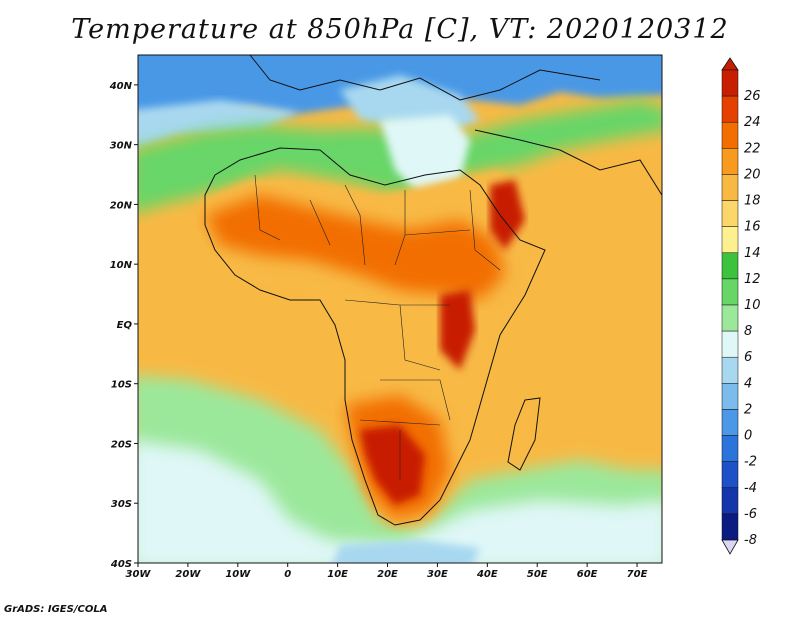 Image resolution: width=800 pixels, height=618 pixels. I want to click on colorbar-label: -2, so click(750, 462).